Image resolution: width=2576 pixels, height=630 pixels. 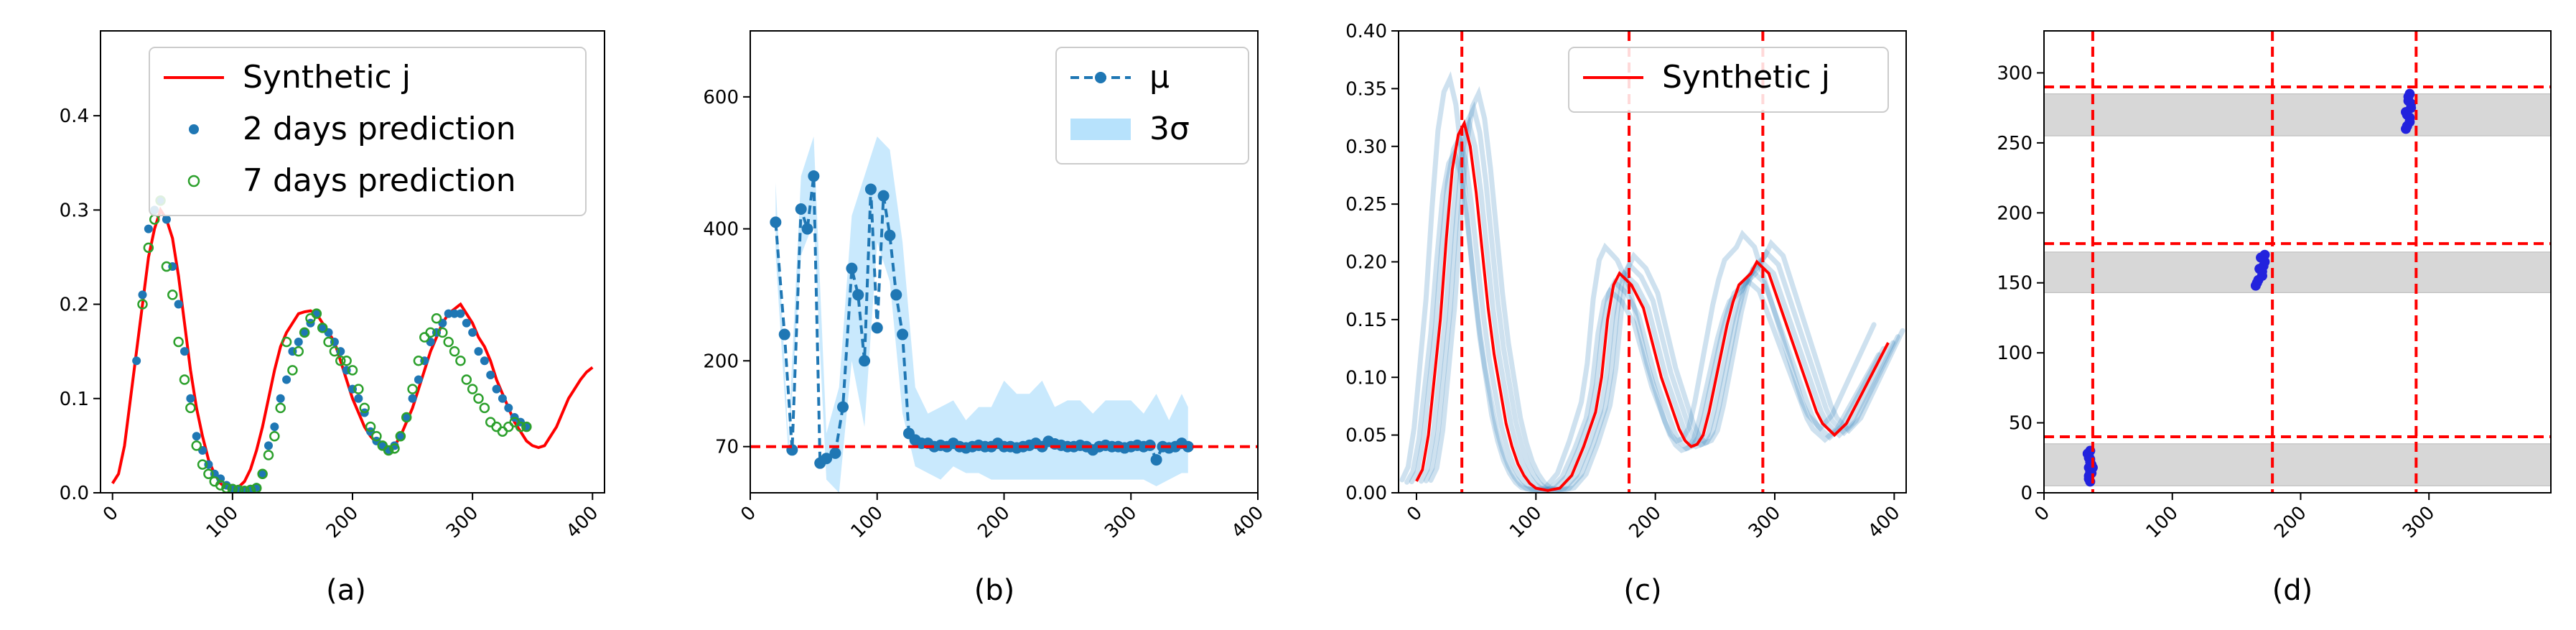 What do you see at coordinates (994, 590) in the screenshot?
I see `panel-caption: (b)` at bounding box center [994, 590].